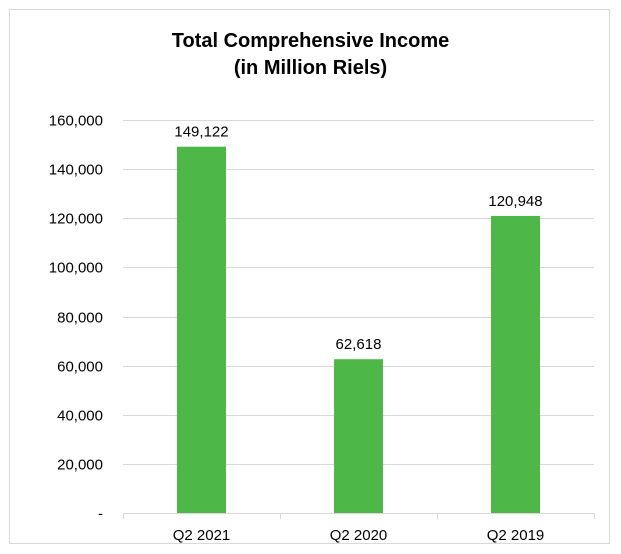 Image resolution: width=621 pixels, height=554 pixels. What do you see at coordinates (80, 367) in the screenshot?
I see `y-tick-label: 60,000` at bounding box center [80, 367].